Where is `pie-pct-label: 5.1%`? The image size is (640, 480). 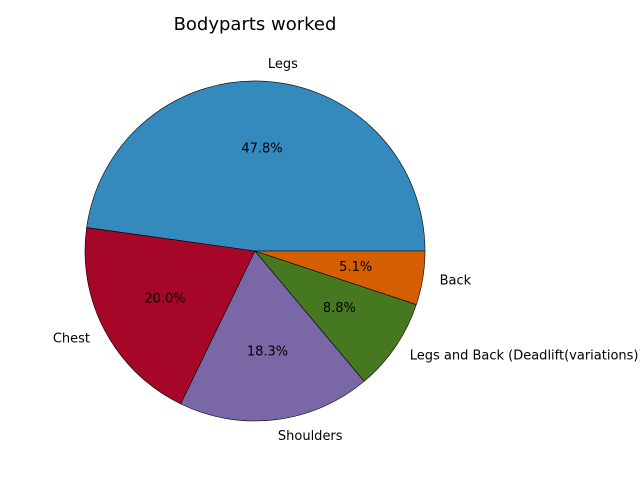
pie-pct-label: 5.1% is located at coordinates (355, 267).